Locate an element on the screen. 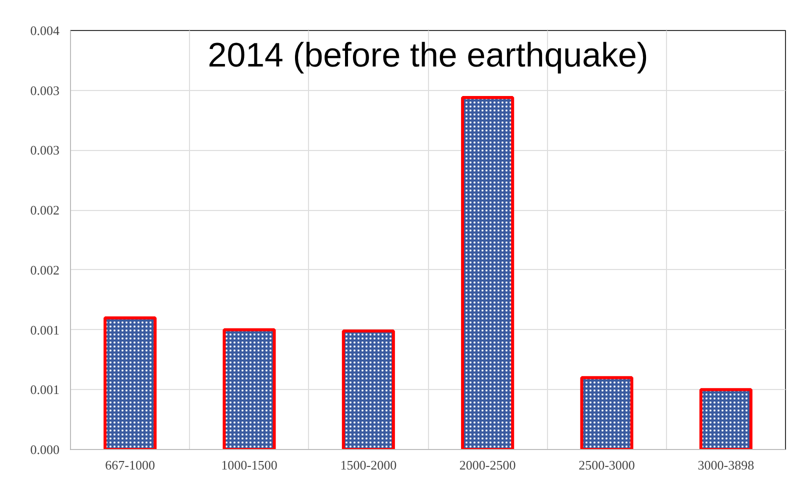  x-tick-label: 667-1000 is located at coordinates (130, 465).